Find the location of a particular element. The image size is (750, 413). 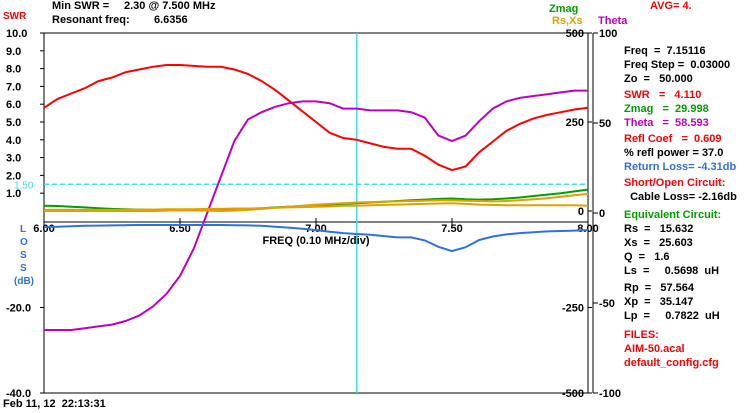

readout-xp: Xp = 35.147 is located at coordinates (659, 302).